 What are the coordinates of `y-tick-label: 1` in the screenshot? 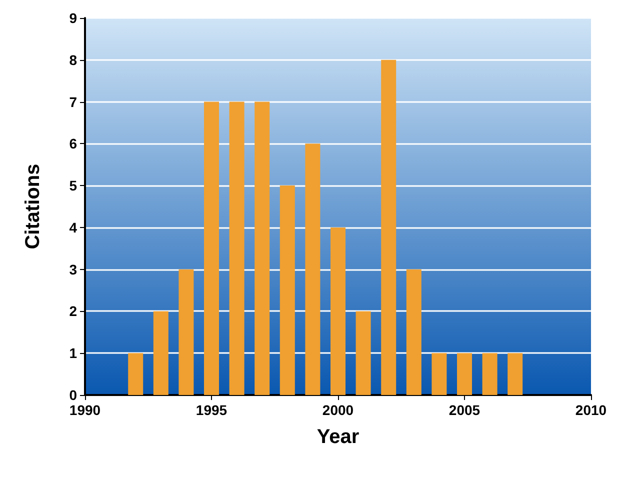 It's located at (73, 353).